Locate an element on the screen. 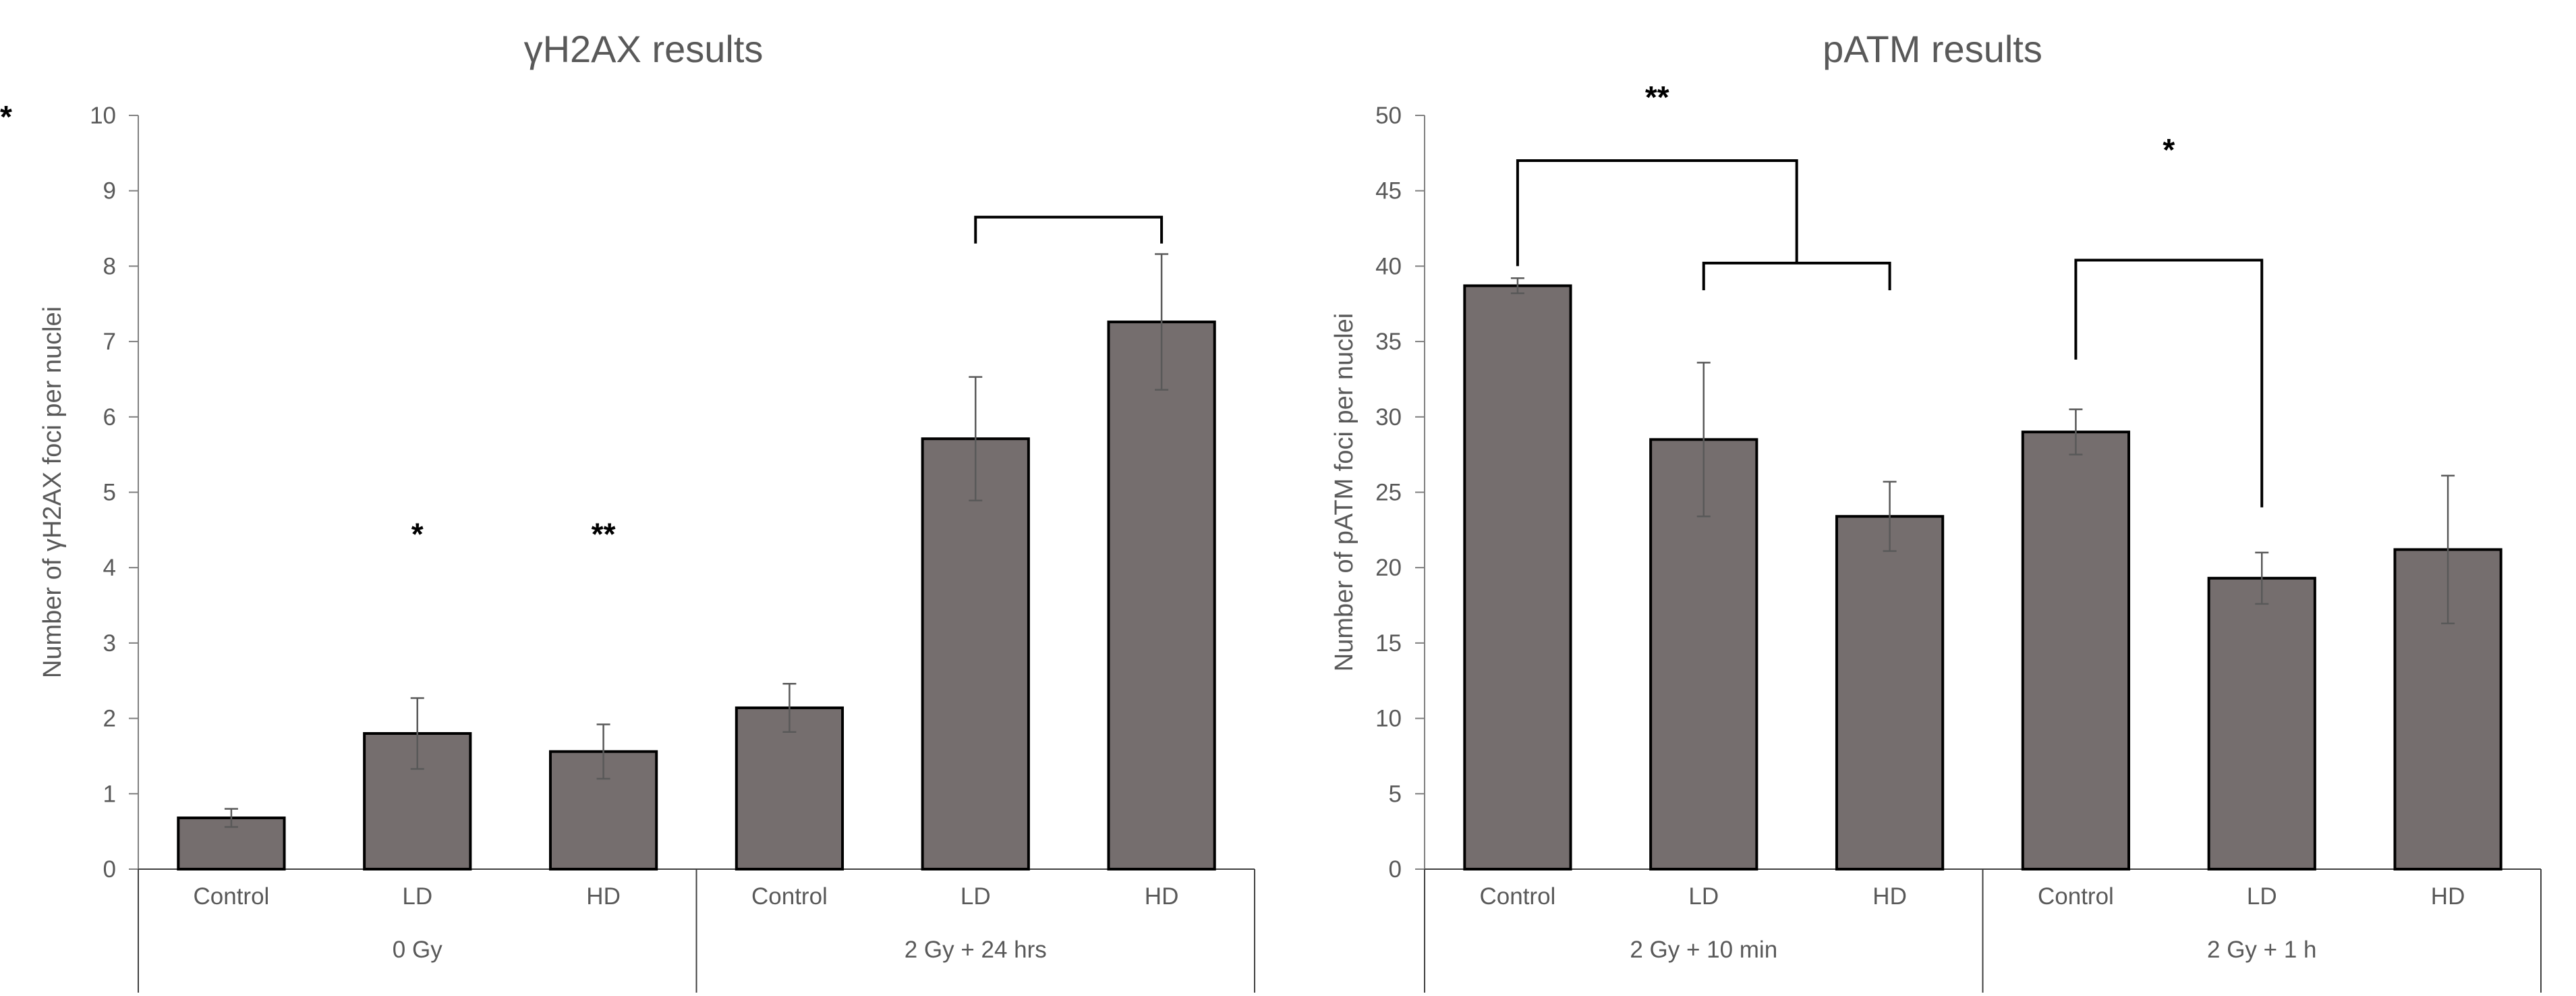 The width and height of the screenshot is (2576, 996). y-tick-label: 45 is located at coordinates (1388, 191).